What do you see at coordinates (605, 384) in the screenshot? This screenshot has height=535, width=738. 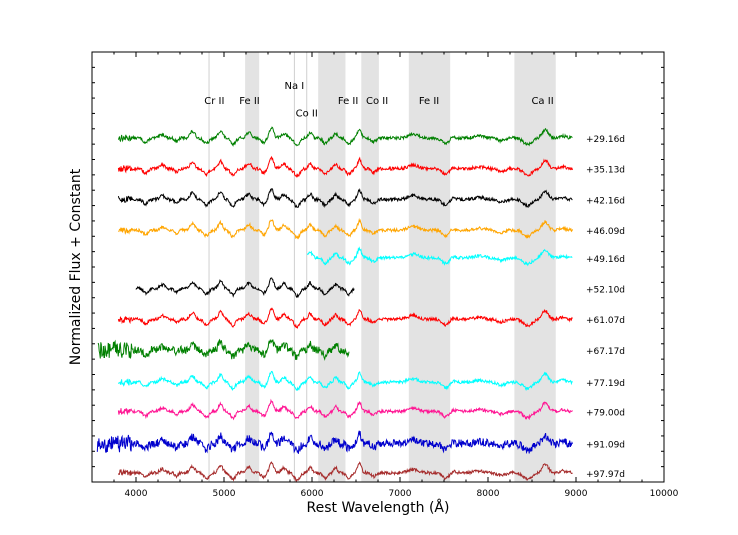 I see `epoch-label: +77.19d` at bounding box center [605, 384].